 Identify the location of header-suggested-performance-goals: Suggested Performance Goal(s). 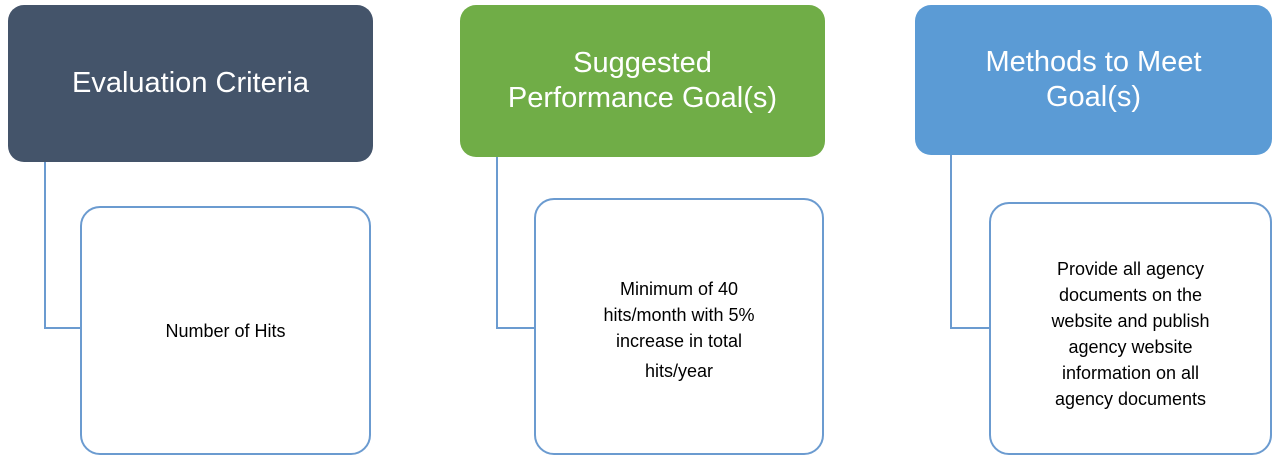
(642, 81).